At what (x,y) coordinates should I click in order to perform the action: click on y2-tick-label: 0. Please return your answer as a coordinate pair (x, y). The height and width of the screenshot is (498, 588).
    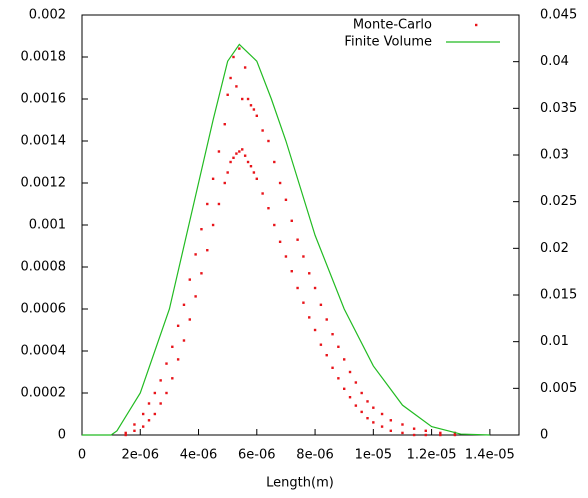
    Looking at the image, I should click on (544, 435).